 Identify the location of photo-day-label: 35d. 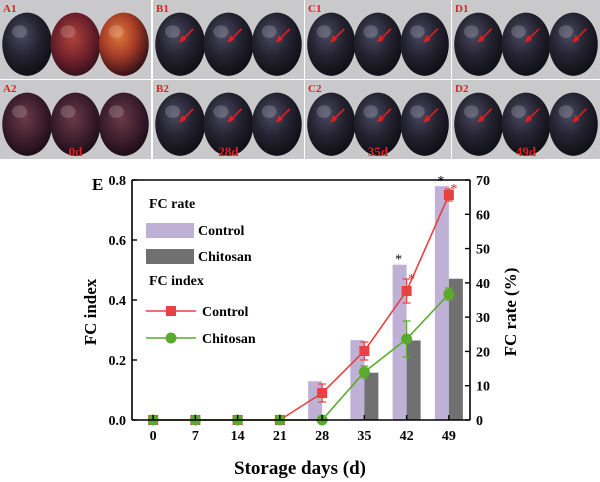
(378, 151).